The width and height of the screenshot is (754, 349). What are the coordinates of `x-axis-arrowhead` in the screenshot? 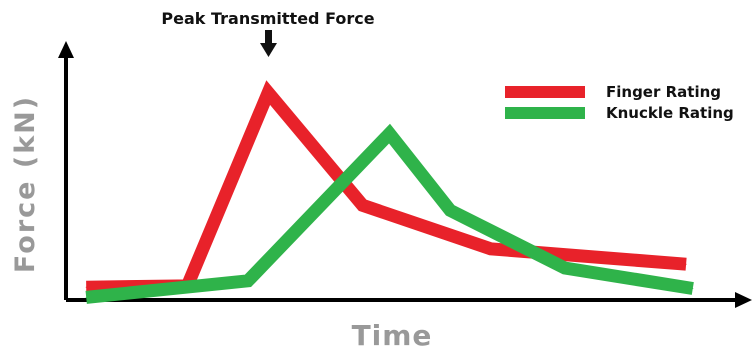 It's located at (743, 300).